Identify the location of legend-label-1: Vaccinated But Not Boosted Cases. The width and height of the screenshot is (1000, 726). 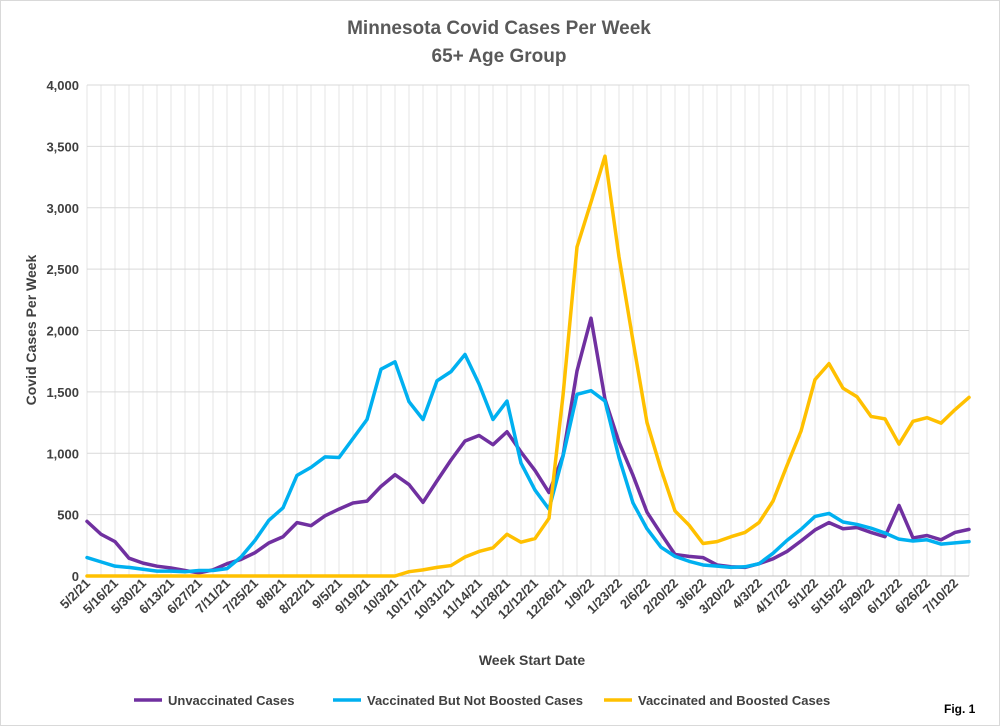
(475, 700).